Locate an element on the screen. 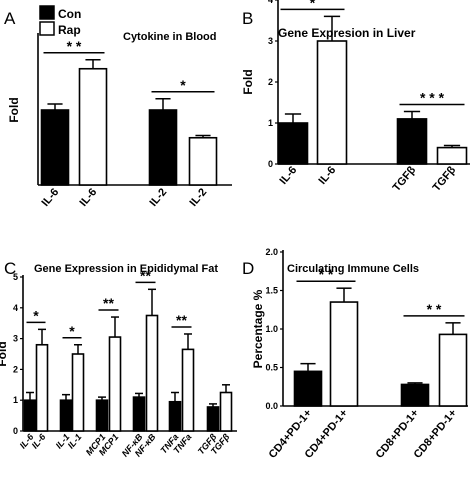 Image resolution: width=474 pixels, height=487 pixels. legend-label-con: Con is located at coordinates (69, 14).